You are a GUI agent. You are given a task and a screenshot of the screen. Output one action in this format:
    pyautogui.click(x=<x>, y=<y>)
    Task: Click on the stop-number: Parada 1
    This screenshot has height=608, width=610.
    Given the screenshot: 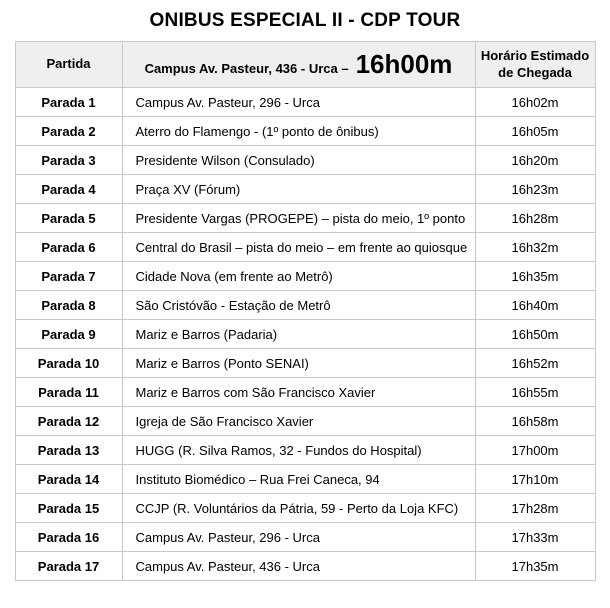 What is the action you would take?
    pyautogui.click(x=68, y=102)
    